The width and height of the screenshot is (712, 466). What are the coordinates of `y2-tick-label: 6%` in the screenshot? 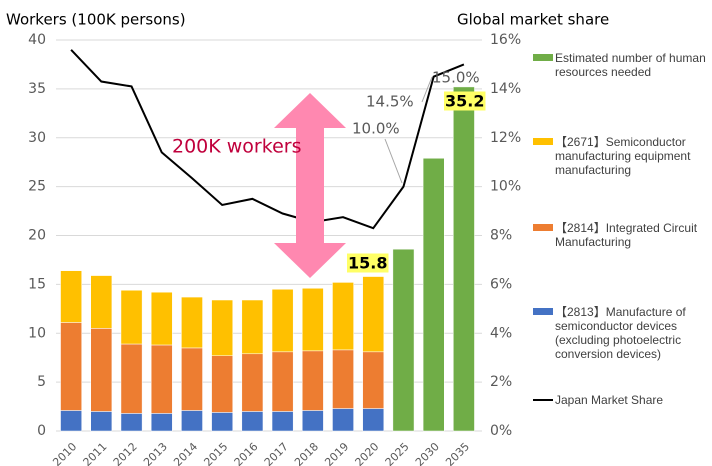 It's located at (501, 284).